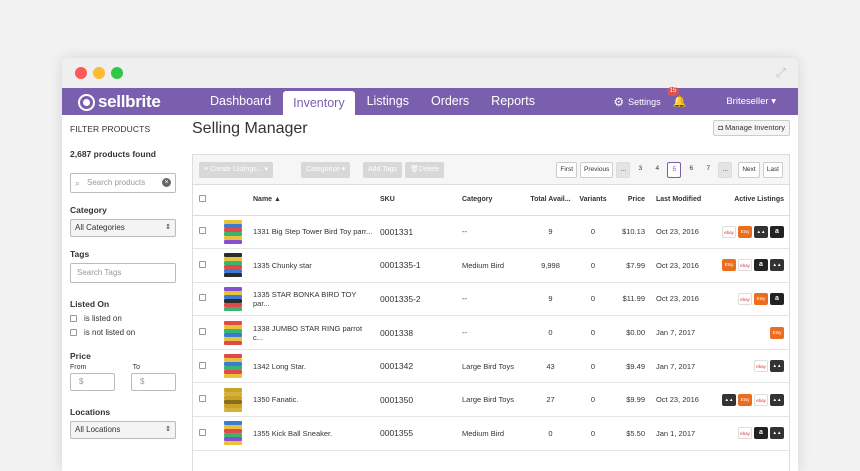 This screenshot has height=471, width=860. What do you see at coordinates (313, 400) in the screenshot?
I see `product-name: 1350 Fanatic.` at bounding box center [313, 400].